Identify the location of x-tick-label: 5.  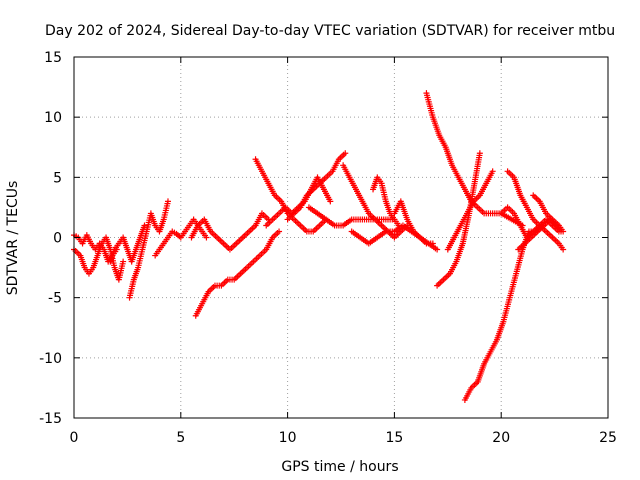
(180, 438).